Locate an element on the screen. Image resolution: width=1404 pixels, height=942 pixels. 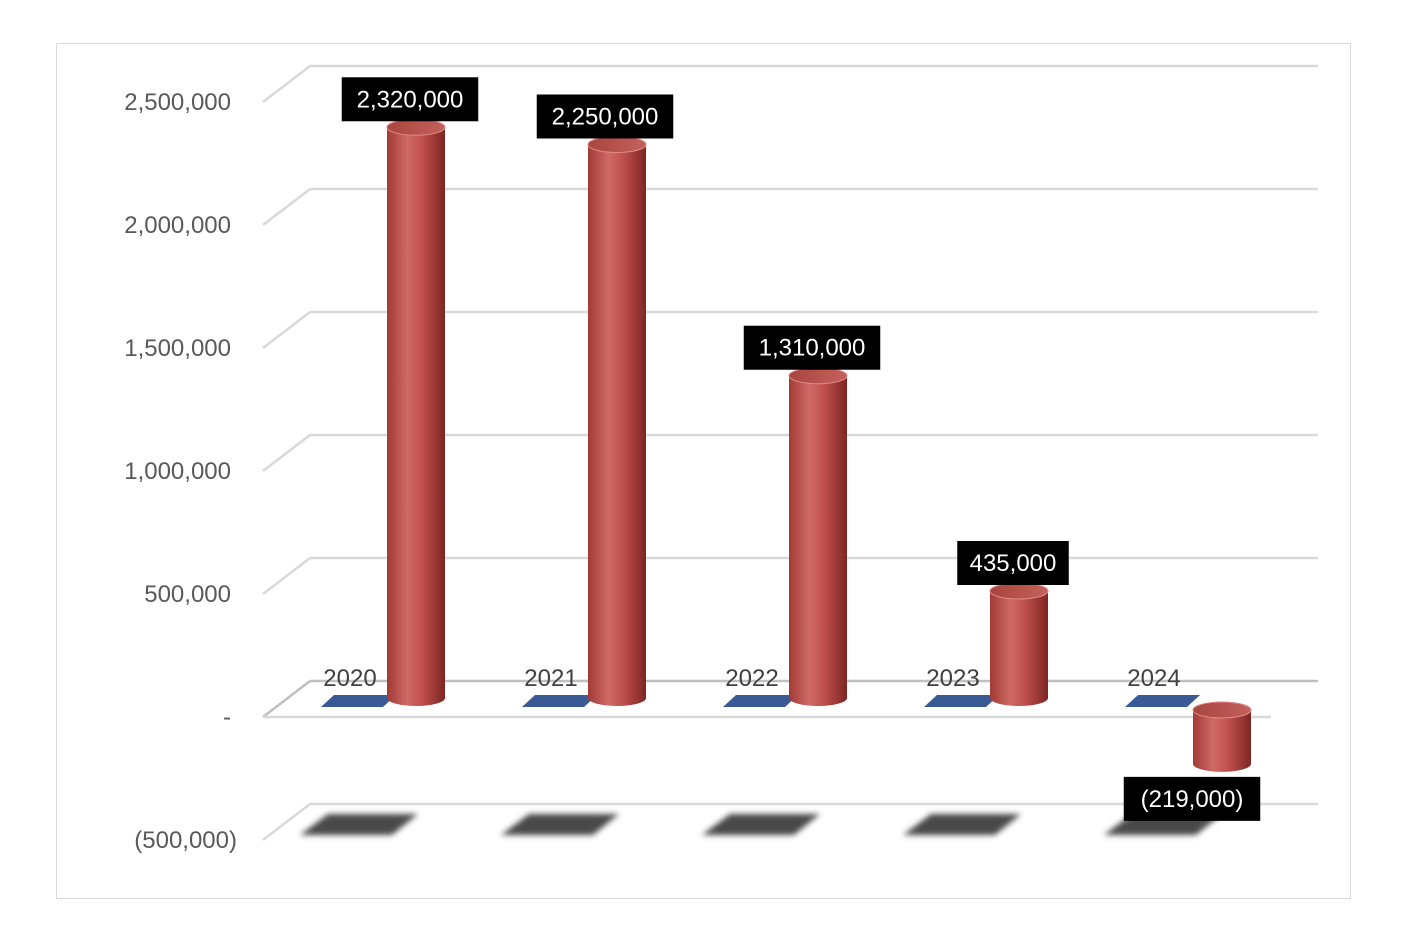
y-tick-label: 2,000,000 is located at coordinates (177, 225).